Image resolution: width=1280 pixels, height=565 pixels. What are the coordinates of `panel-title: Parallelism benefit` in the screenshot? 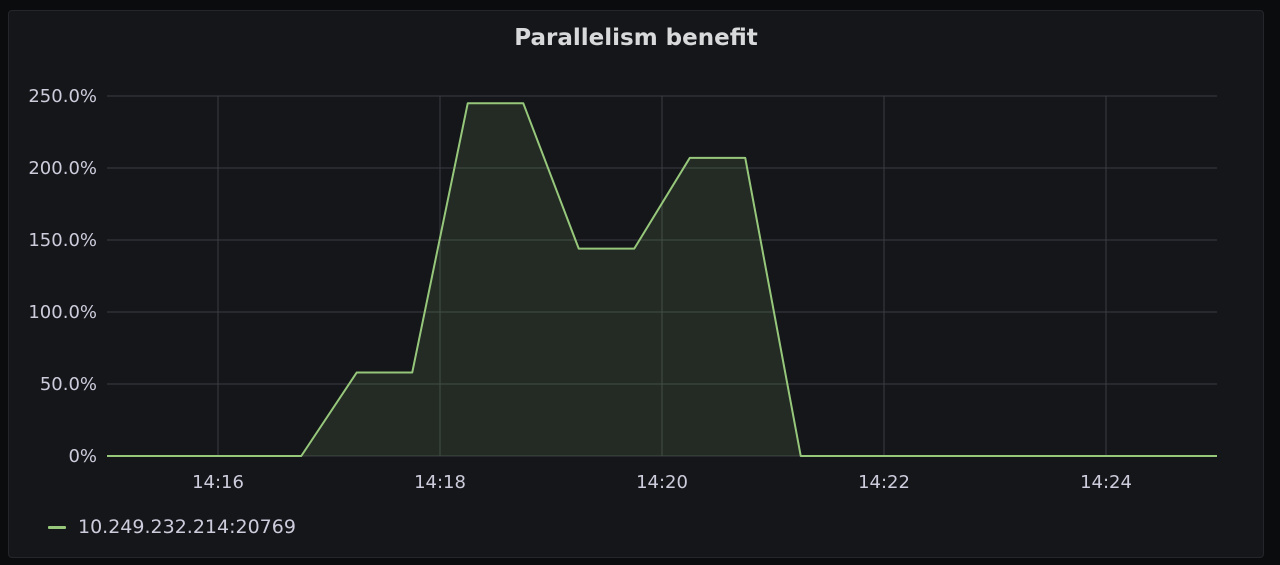 It's located at (636, 38).